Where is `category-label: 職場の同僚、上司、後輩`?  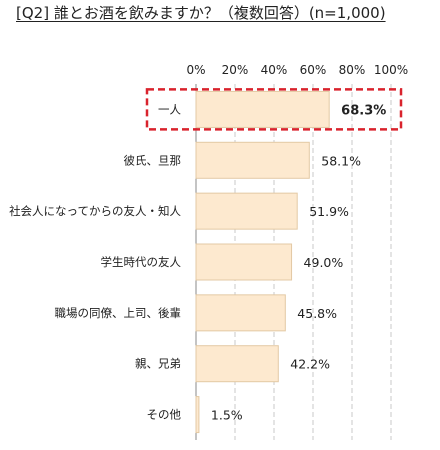 category-label: 職場の同僚、上司、後輩 is located at coordinates (118, 313).